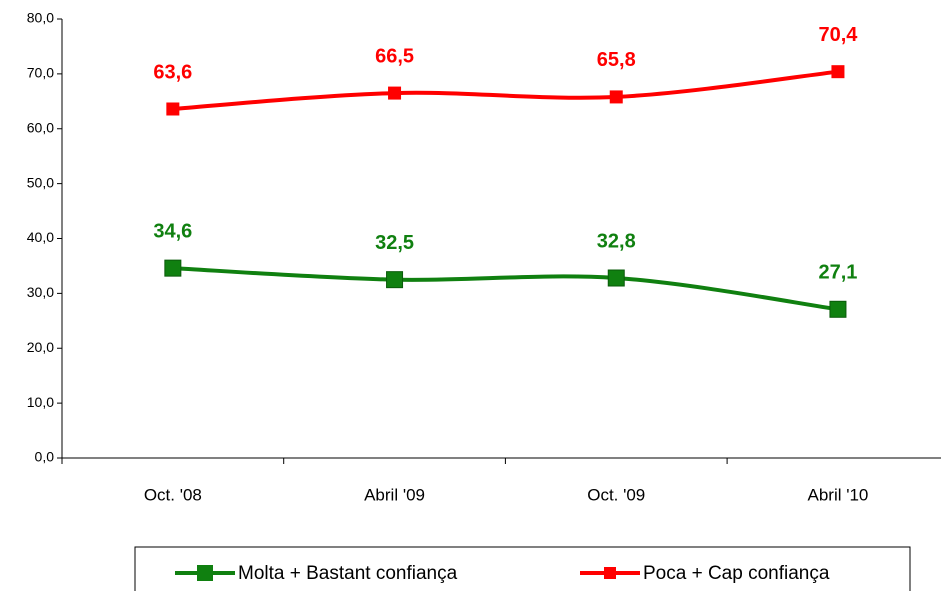  I want to click on legend-label: Poca + Cap confiança, so click(736, 573).